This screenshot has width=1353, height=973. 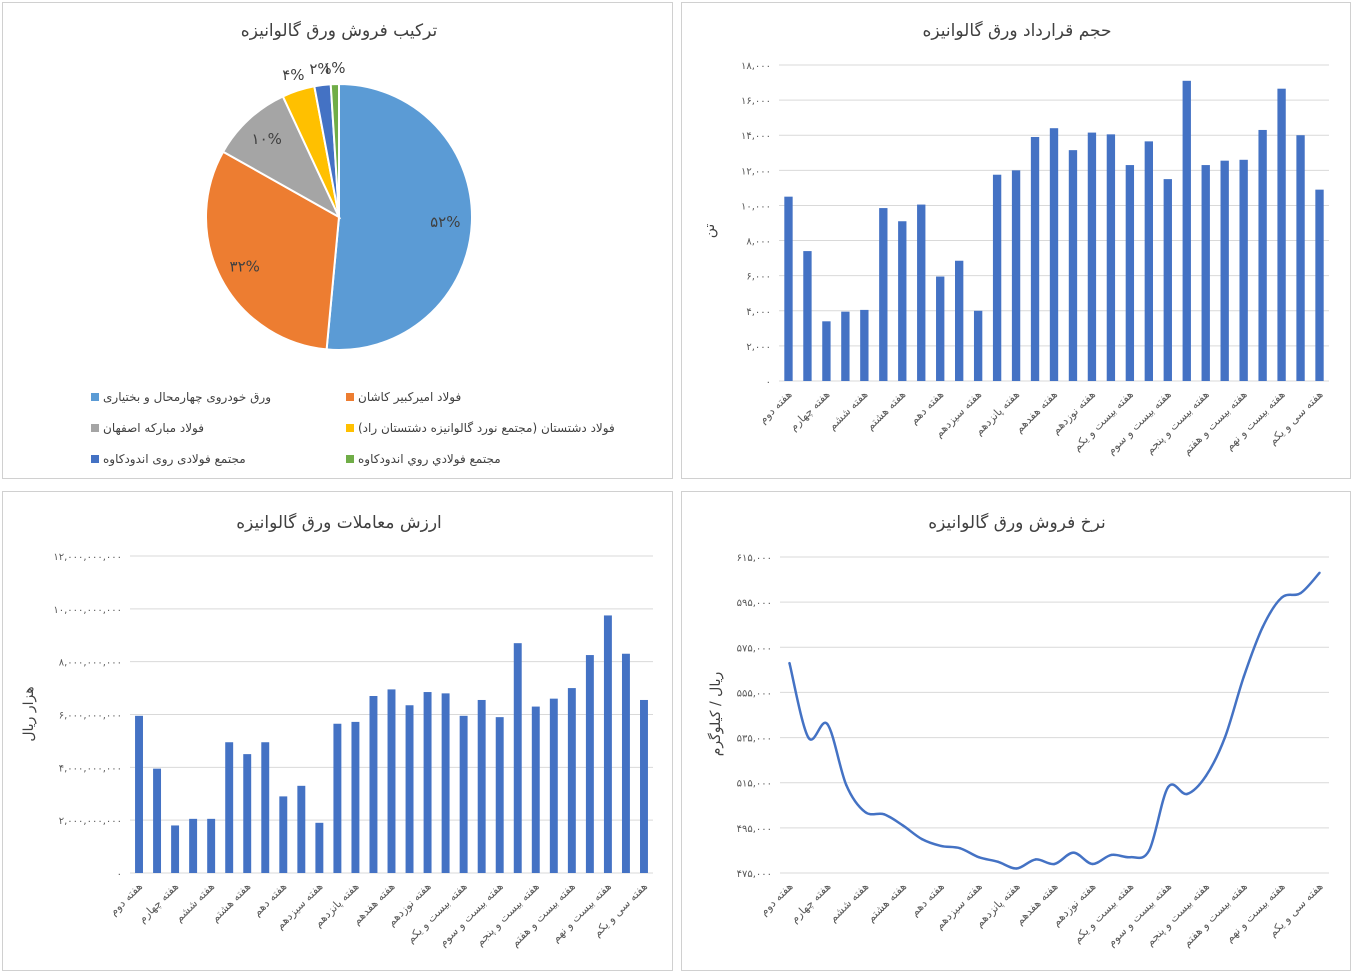 I want to click on pie-slice-label: ۱%, so click(x=334, y=68).